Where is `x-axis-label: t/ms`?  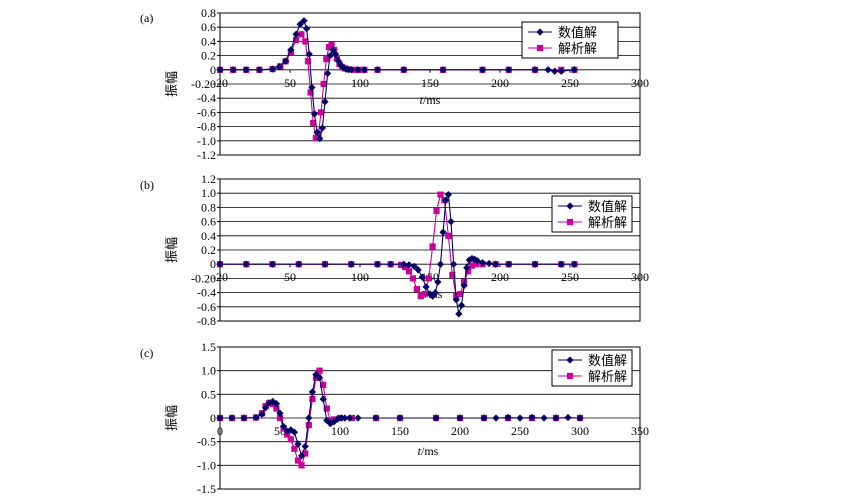 x-axis-label: t/ms is located at coordinates (428, 451).